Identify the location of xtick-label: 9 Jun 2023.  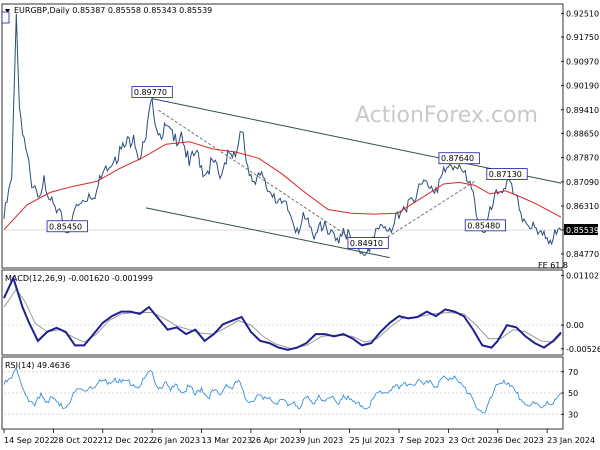
(321, 440).